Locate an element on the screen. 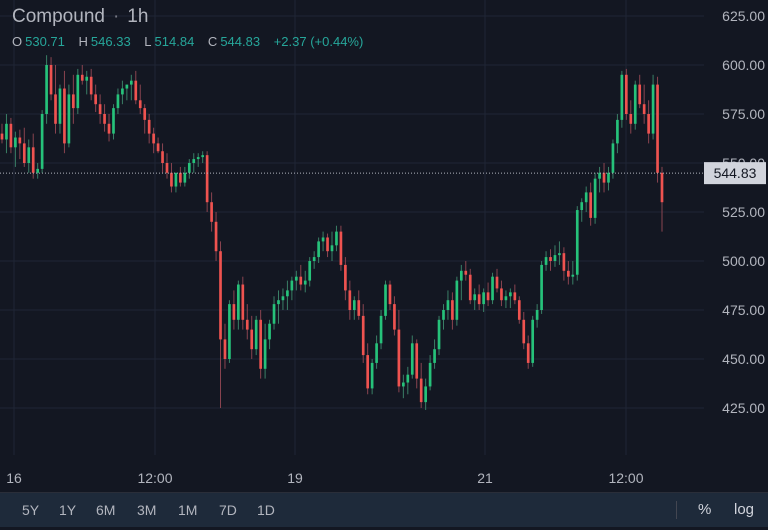 This screenshot has width=768, height=530. y-tick-label: 600.00 is located at coordinates (743, 65).